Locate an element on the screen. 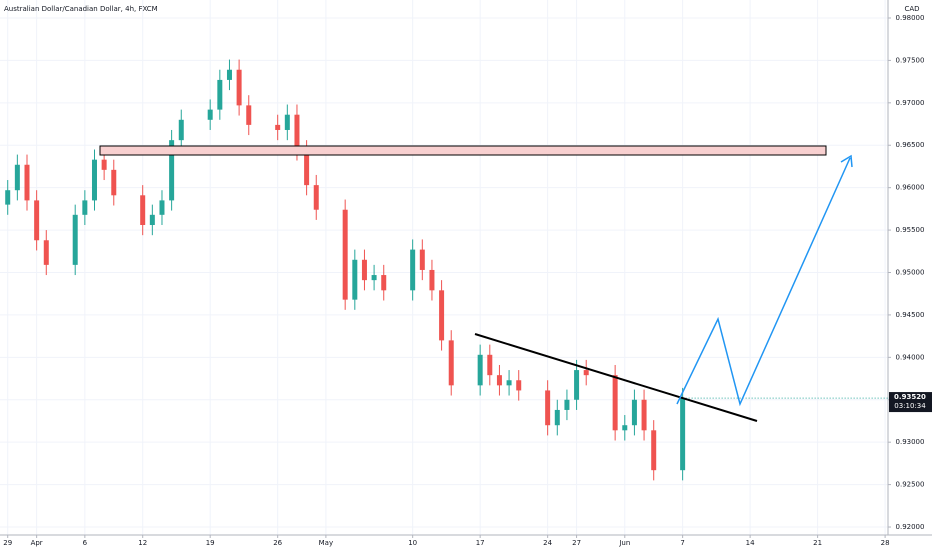 The height and width of the screenshot is (550, 932). last-price-box is located at coordinates (910, 402).